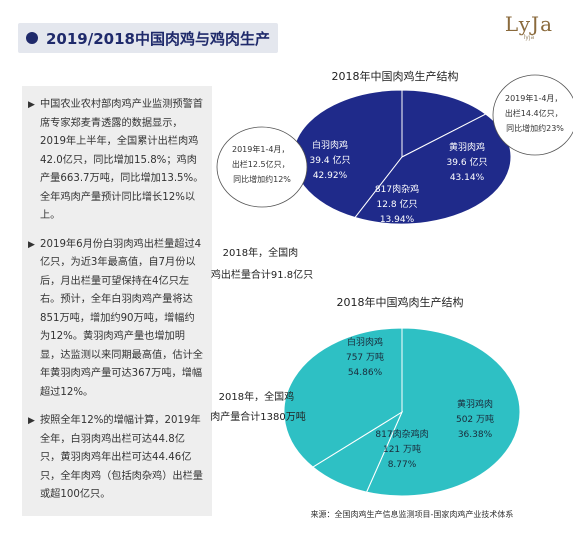  I want to click on brand-sub: lyja, so click(529, 37).